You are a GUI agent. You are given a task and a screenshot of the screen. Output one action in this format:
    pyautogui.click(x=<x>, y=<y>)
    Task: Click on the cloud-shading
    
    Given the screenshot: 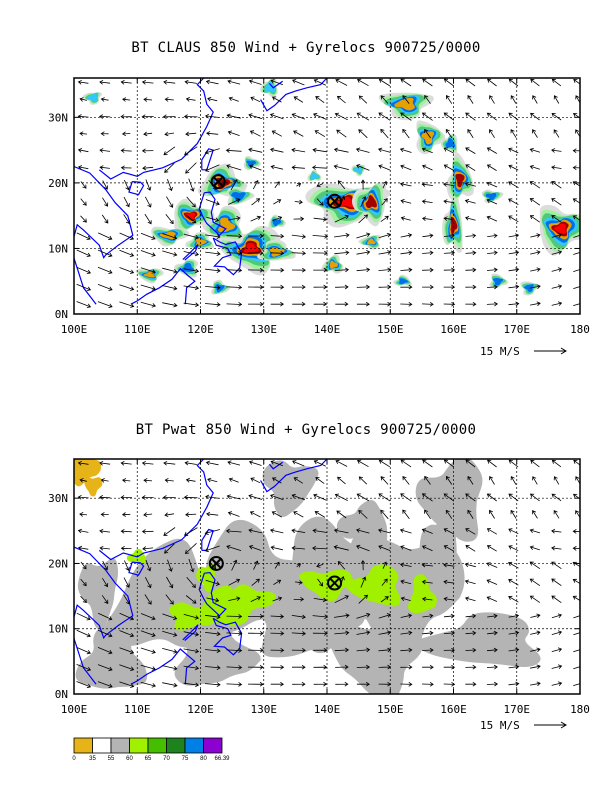 What is the action you would take?
    pyautogui.click(x=270, y=87)
    